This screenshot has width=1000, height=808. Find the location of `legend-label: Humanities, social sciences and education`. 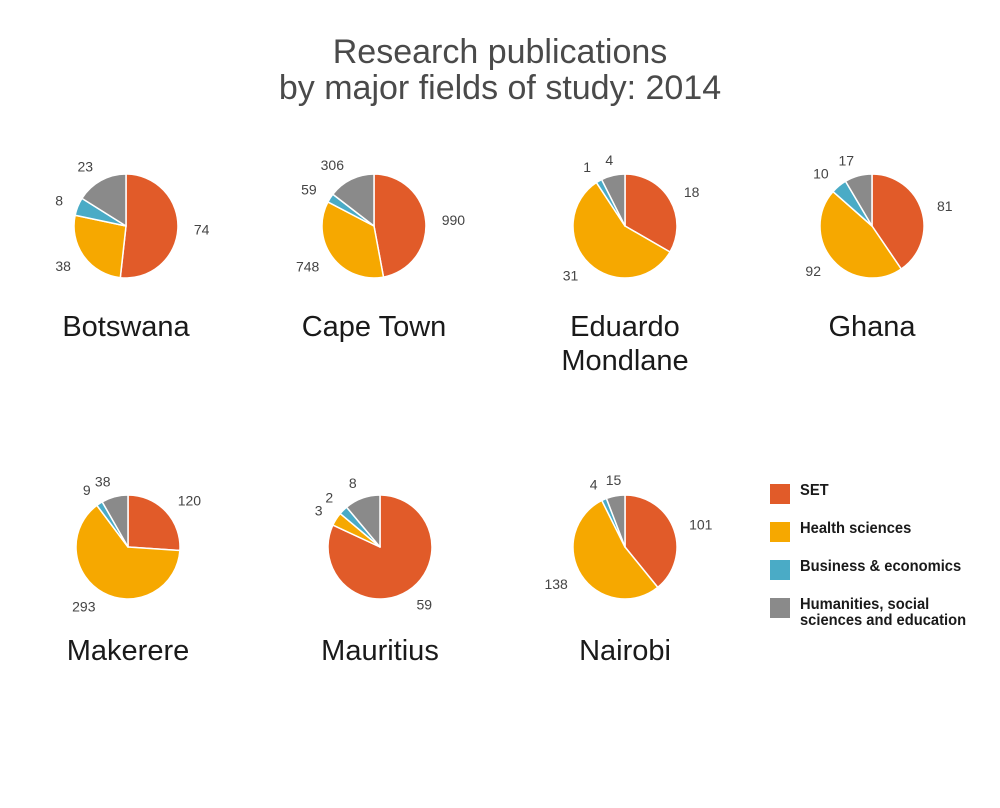

legend-label: Humanities, social sciences and education is located at coordinates (883, 613).